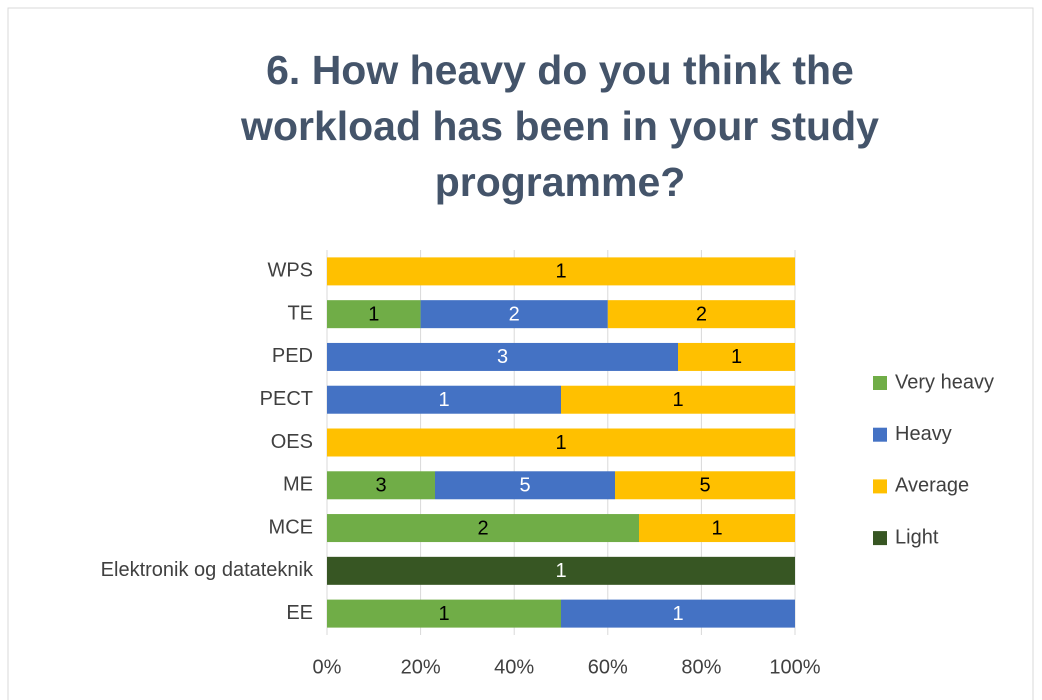  Describe the element at coordinates (923, 434) in the screenshot. I see `legend-label: Heavy` at that location.